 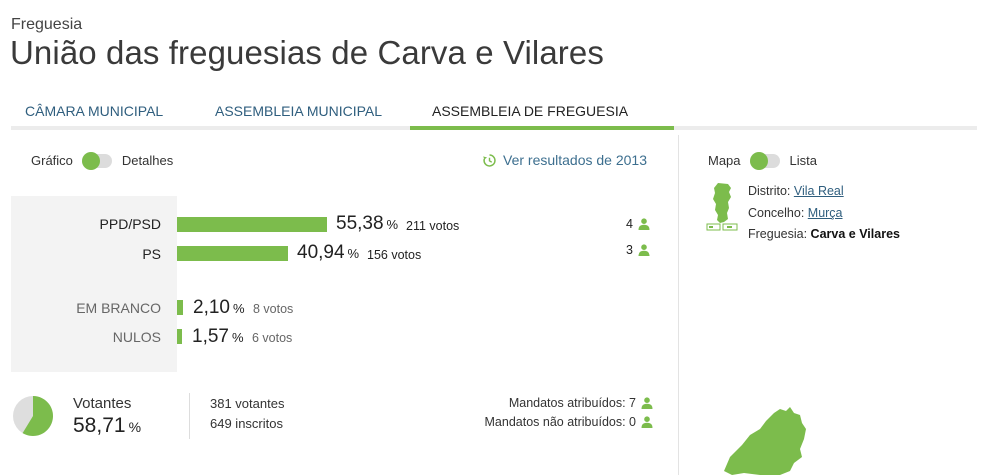 I want to click on parish-row: Freguesia: Carva e Vilares, so click(x=824, y=234).